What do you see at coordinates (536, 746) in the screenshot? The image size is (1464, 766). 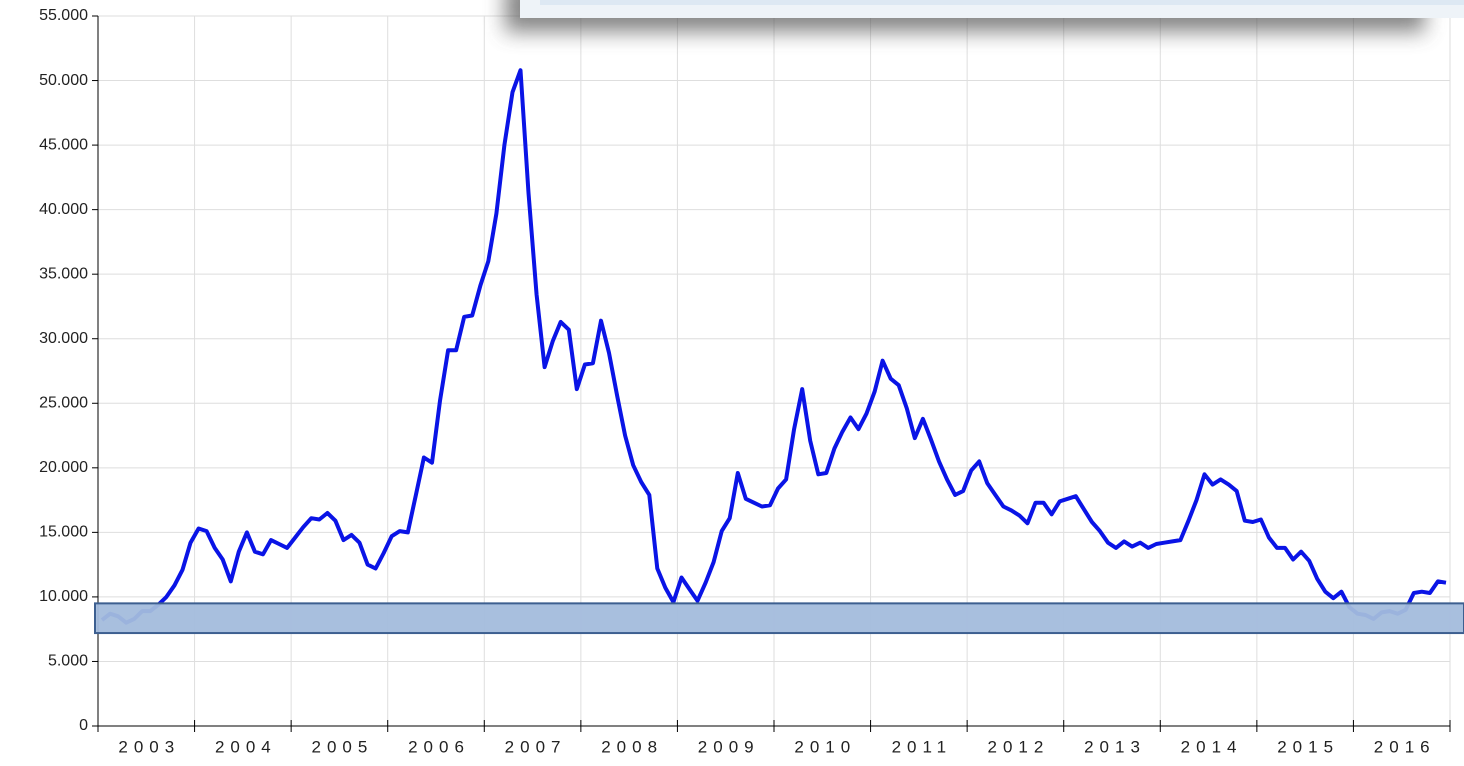 I see `x-tick-label: 2007` at bounding box center [536, 746].